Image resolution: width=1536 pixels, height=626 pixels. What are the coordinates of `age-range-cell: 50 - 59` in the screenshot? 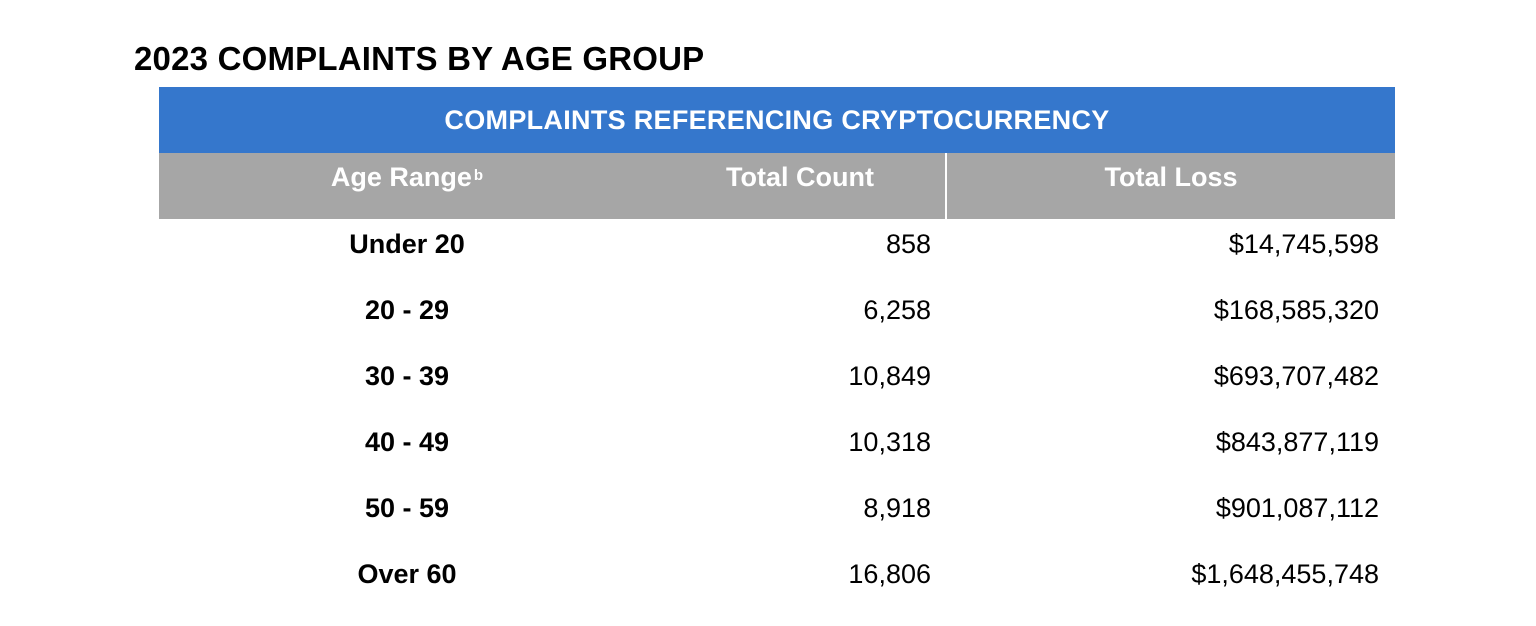 It's located at (407, 508).